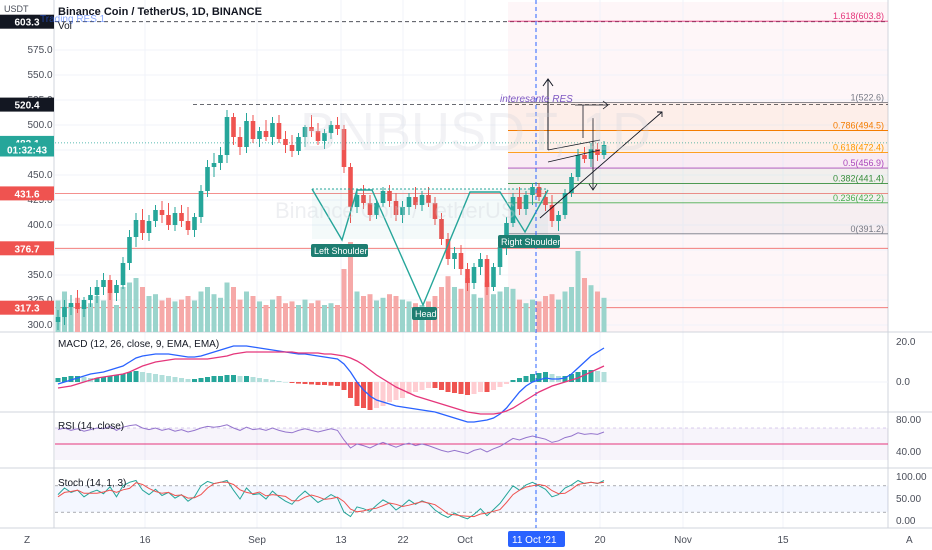  What do you see at coordinates (160, 12) in the screenshot?
I see `symbol-title: Binance Coin / TetherUS, 1D, BINANCE` at bounding box center [160, 12].